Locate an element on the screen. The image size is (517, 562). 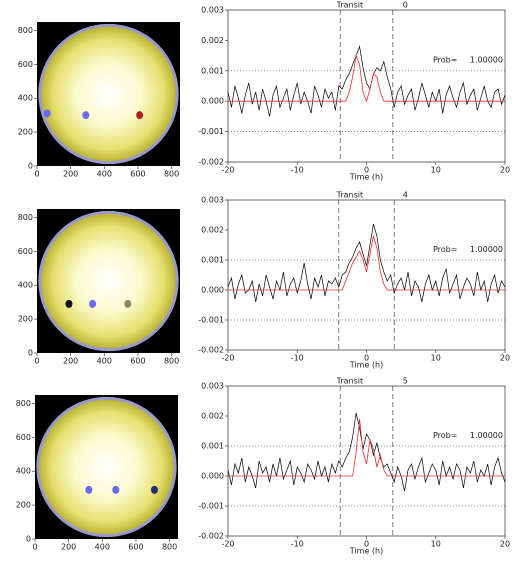
transit-number: 5 is located at coordinates (405, 381).